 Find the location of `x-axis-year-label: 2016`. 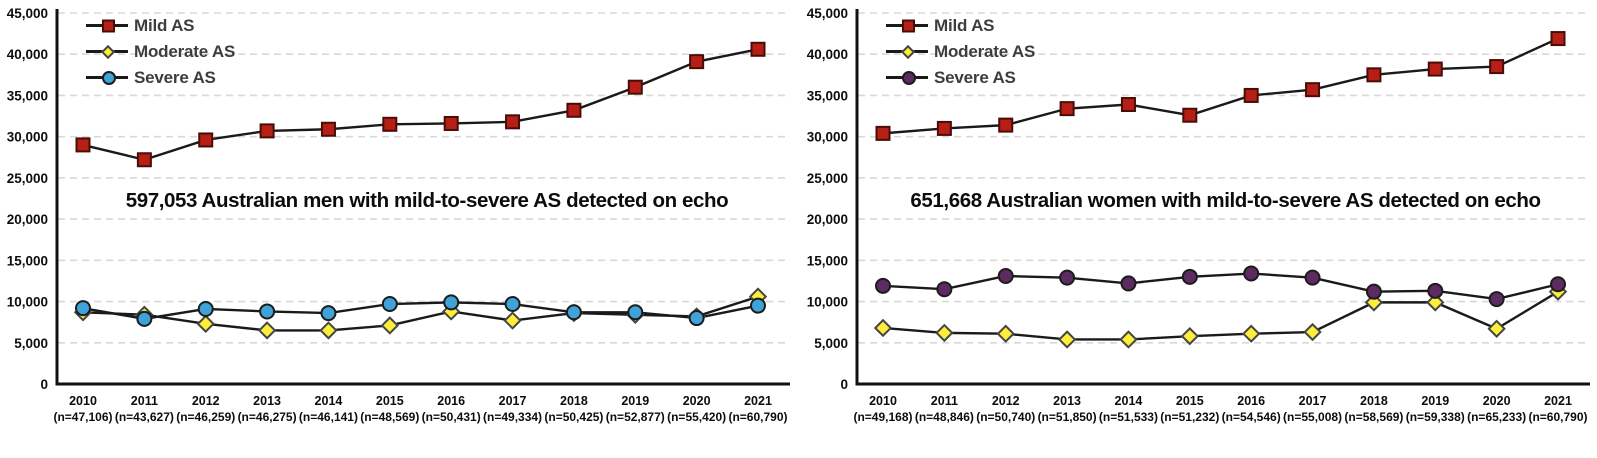

x-axis-year-label: 2016 is located at coordinates (1251, 401).